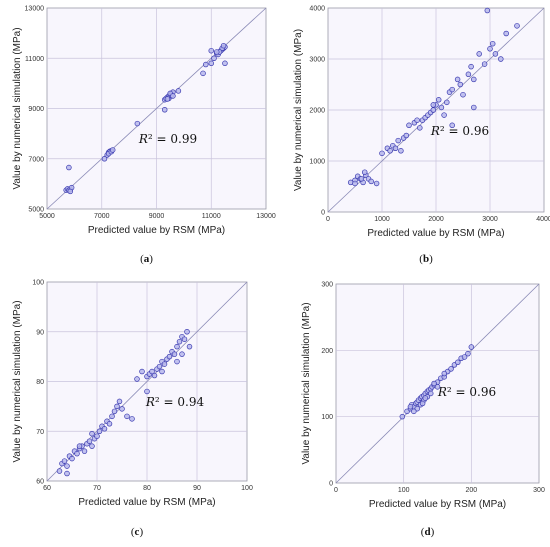 This screenshot has width=550, height=547. What do you see at coordinates (167, 139) in the screenshot?
I see `r-squared-annotation: R² = 0.99` at bounding box center [167, 139].